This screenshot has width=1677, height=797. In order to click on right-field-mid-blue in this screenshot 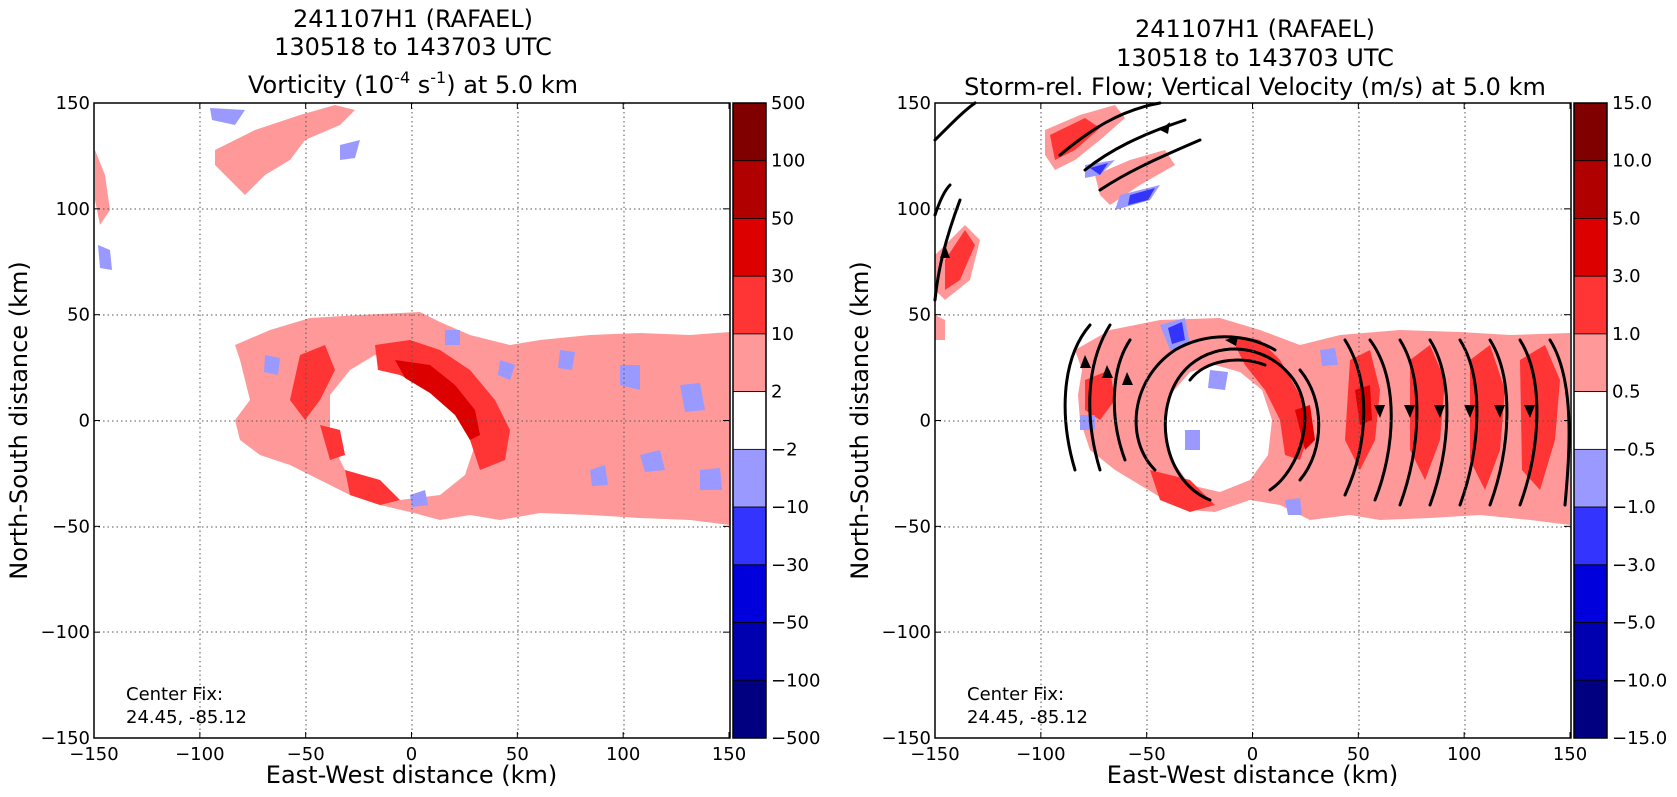, I will do `click(1137, 253)`.